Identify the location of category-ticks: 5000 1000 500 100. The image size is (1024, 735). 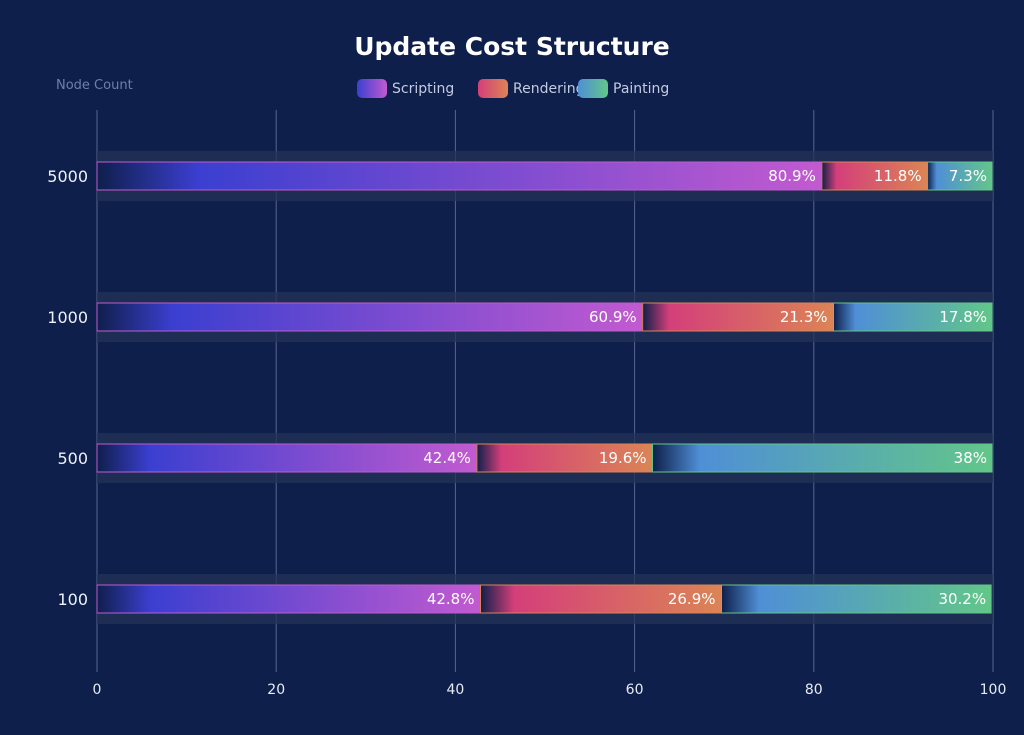
(67, 388).